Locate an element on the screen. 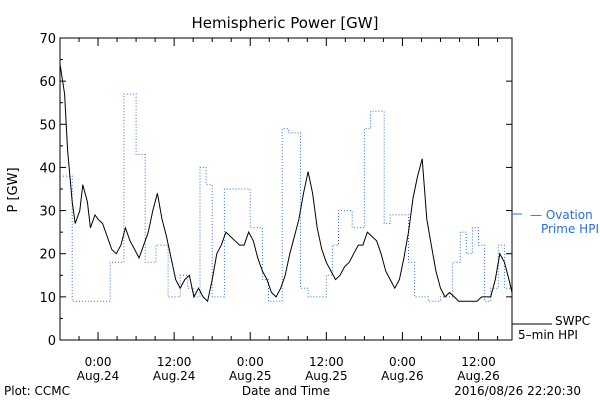 The height and width of the screenshot is (400, 600). plot-credit: Plot: CCMC is located at coordinates (37, 391).